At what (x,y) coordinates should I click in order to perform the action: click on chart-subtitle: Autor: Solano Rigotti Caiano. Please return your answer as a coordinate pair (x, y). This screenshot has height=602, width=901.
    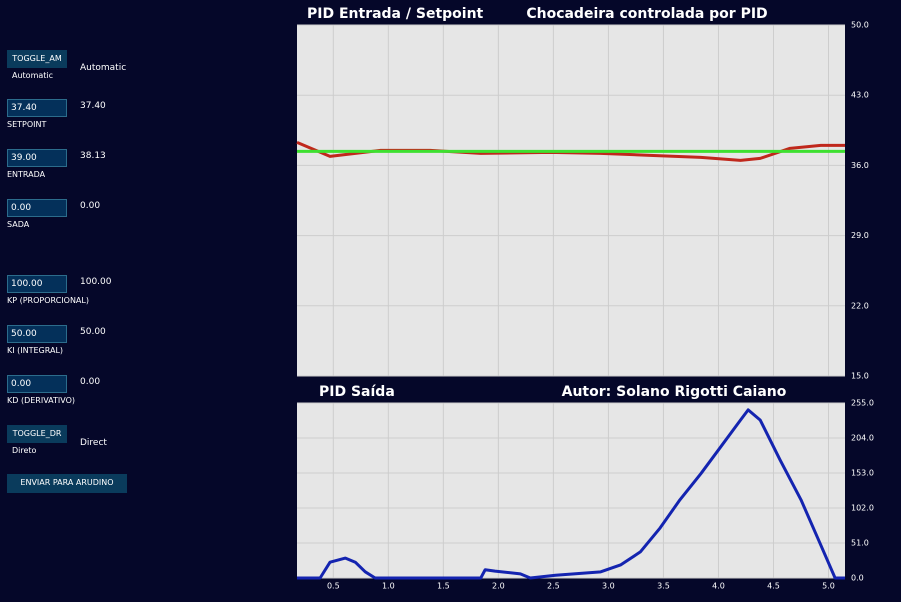
    Looking at the image, I should click on (674, 392).